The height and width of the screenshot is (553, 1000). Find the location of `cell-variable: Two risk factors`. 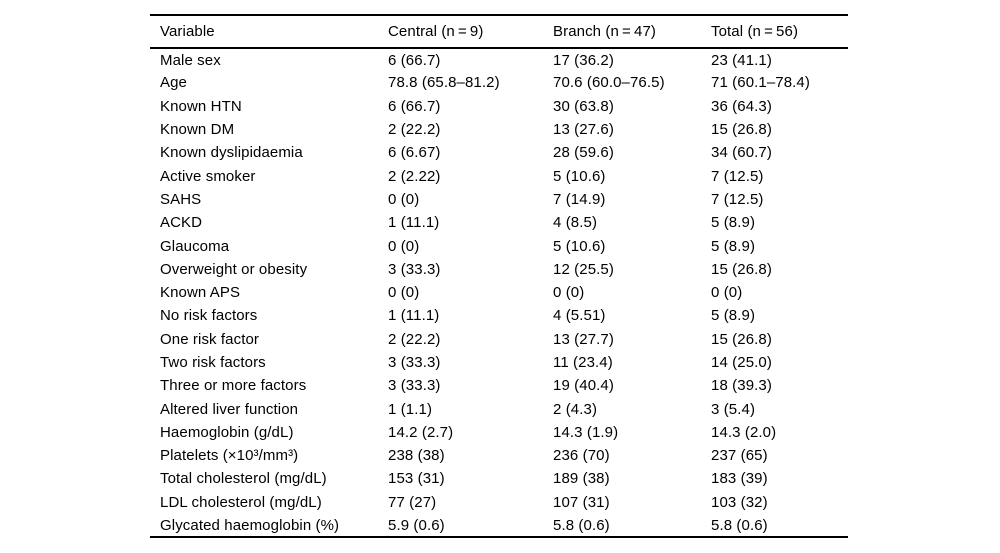

cell-variable: Two risk factors is located at coordinates (213, 362).